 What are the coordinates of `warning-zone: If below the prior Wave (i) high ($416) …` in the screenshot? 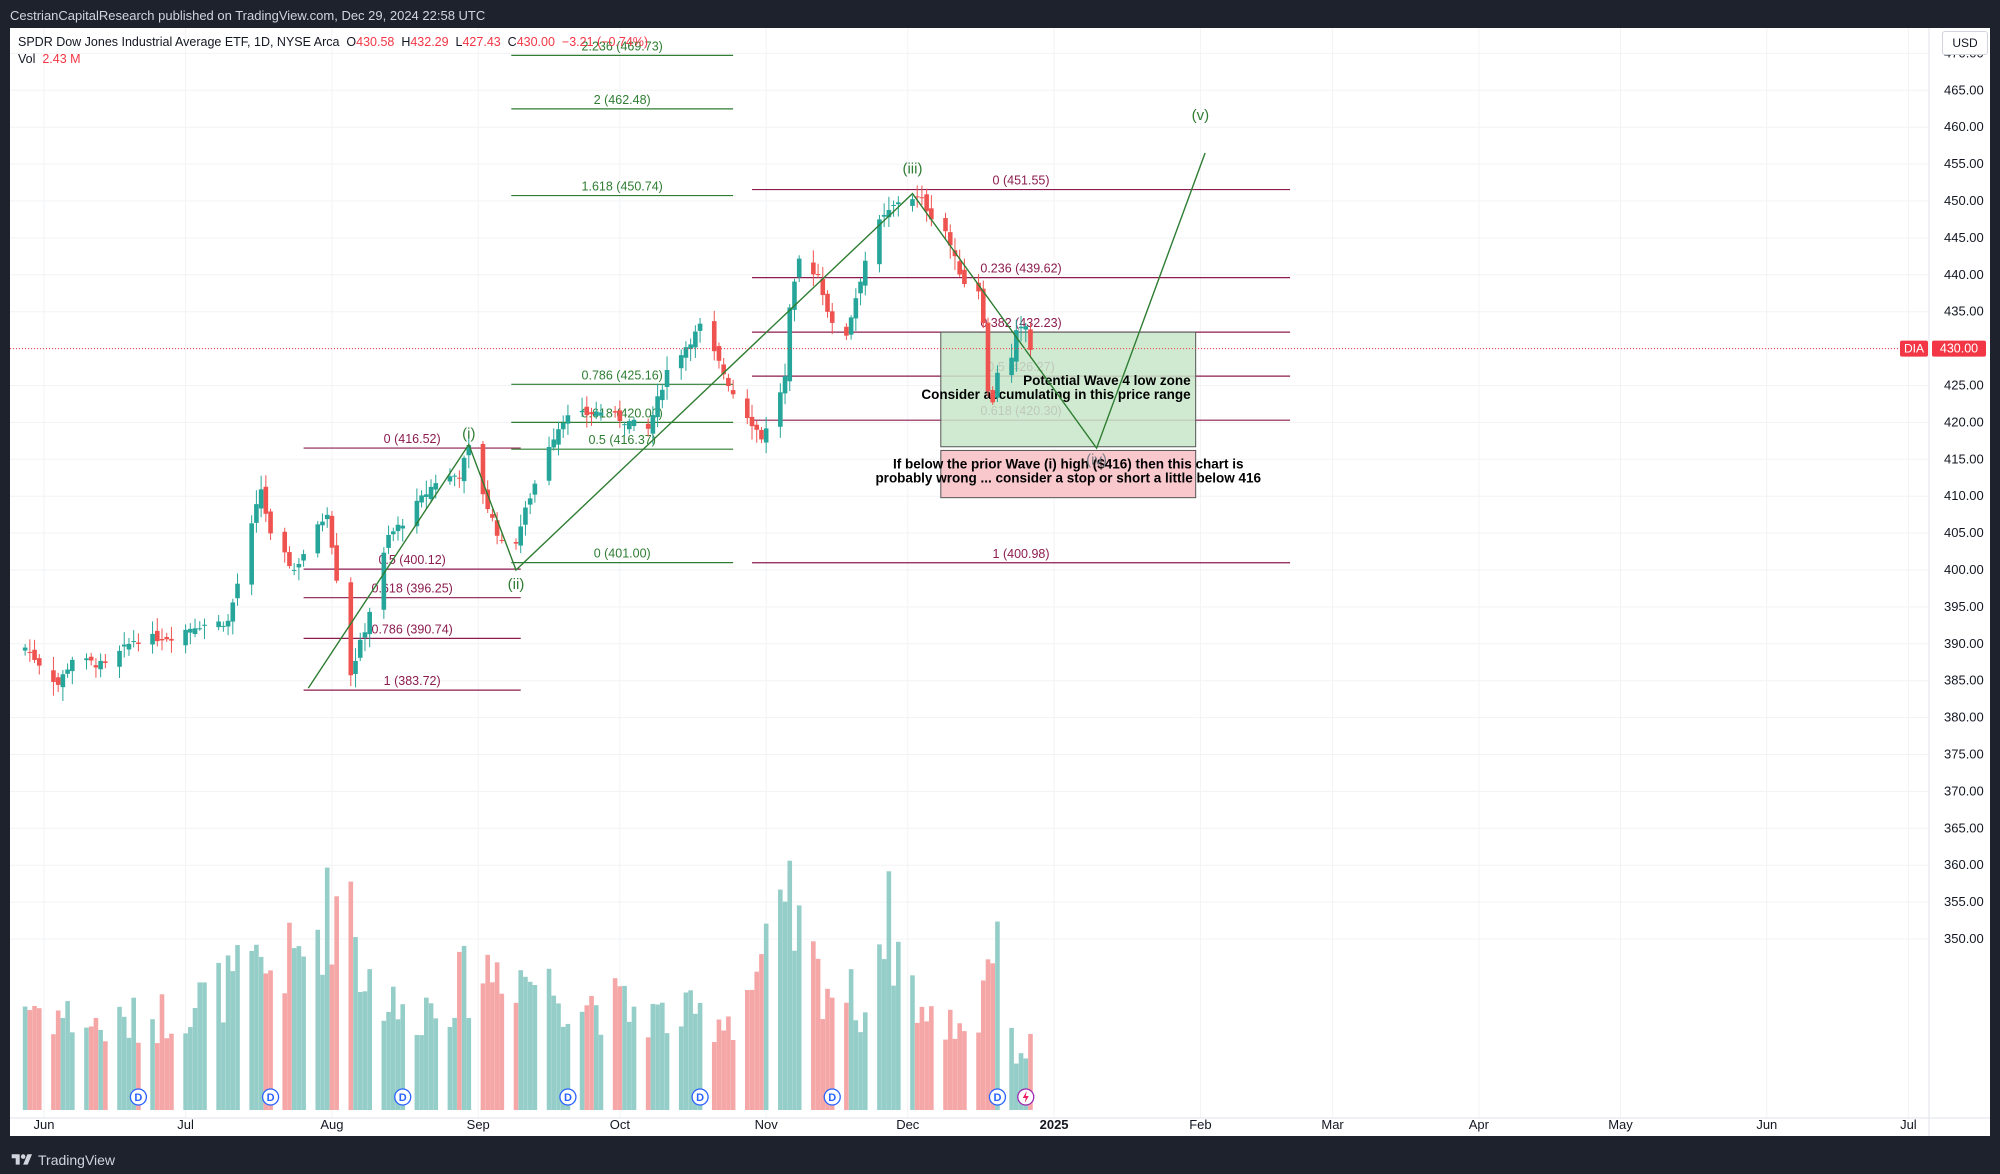 It's located at (1068, 474).